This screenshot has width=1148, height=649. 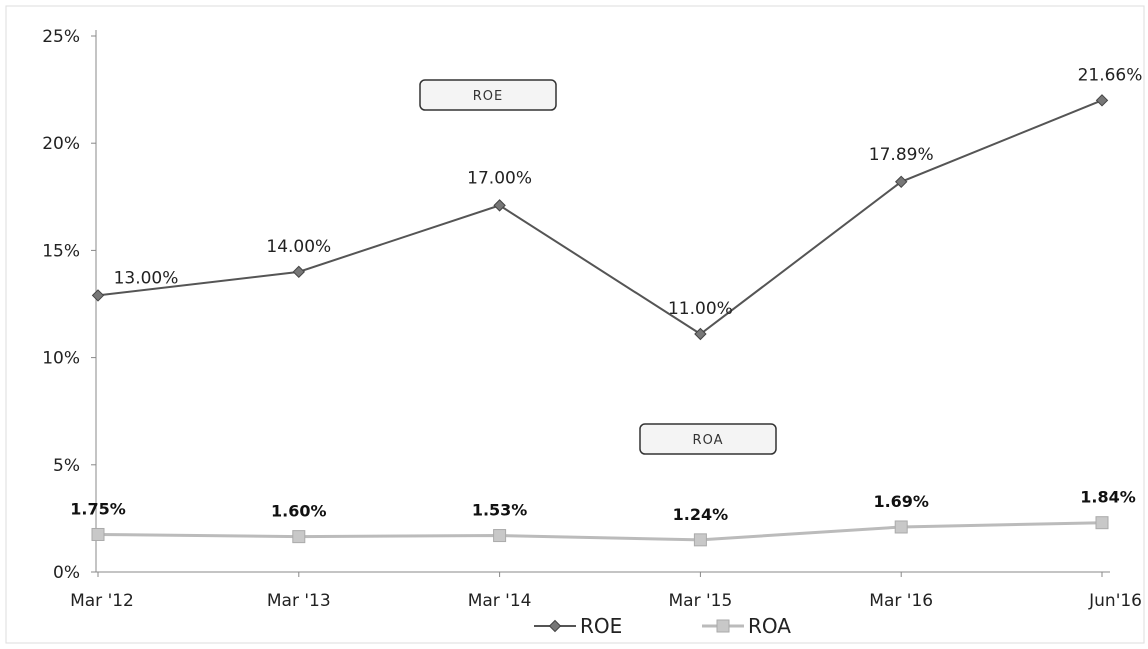 What do you see at coordinates (61, 359) in the screenshot?
I see `y-tick-label: 10%` at bounding box center [61, 359].